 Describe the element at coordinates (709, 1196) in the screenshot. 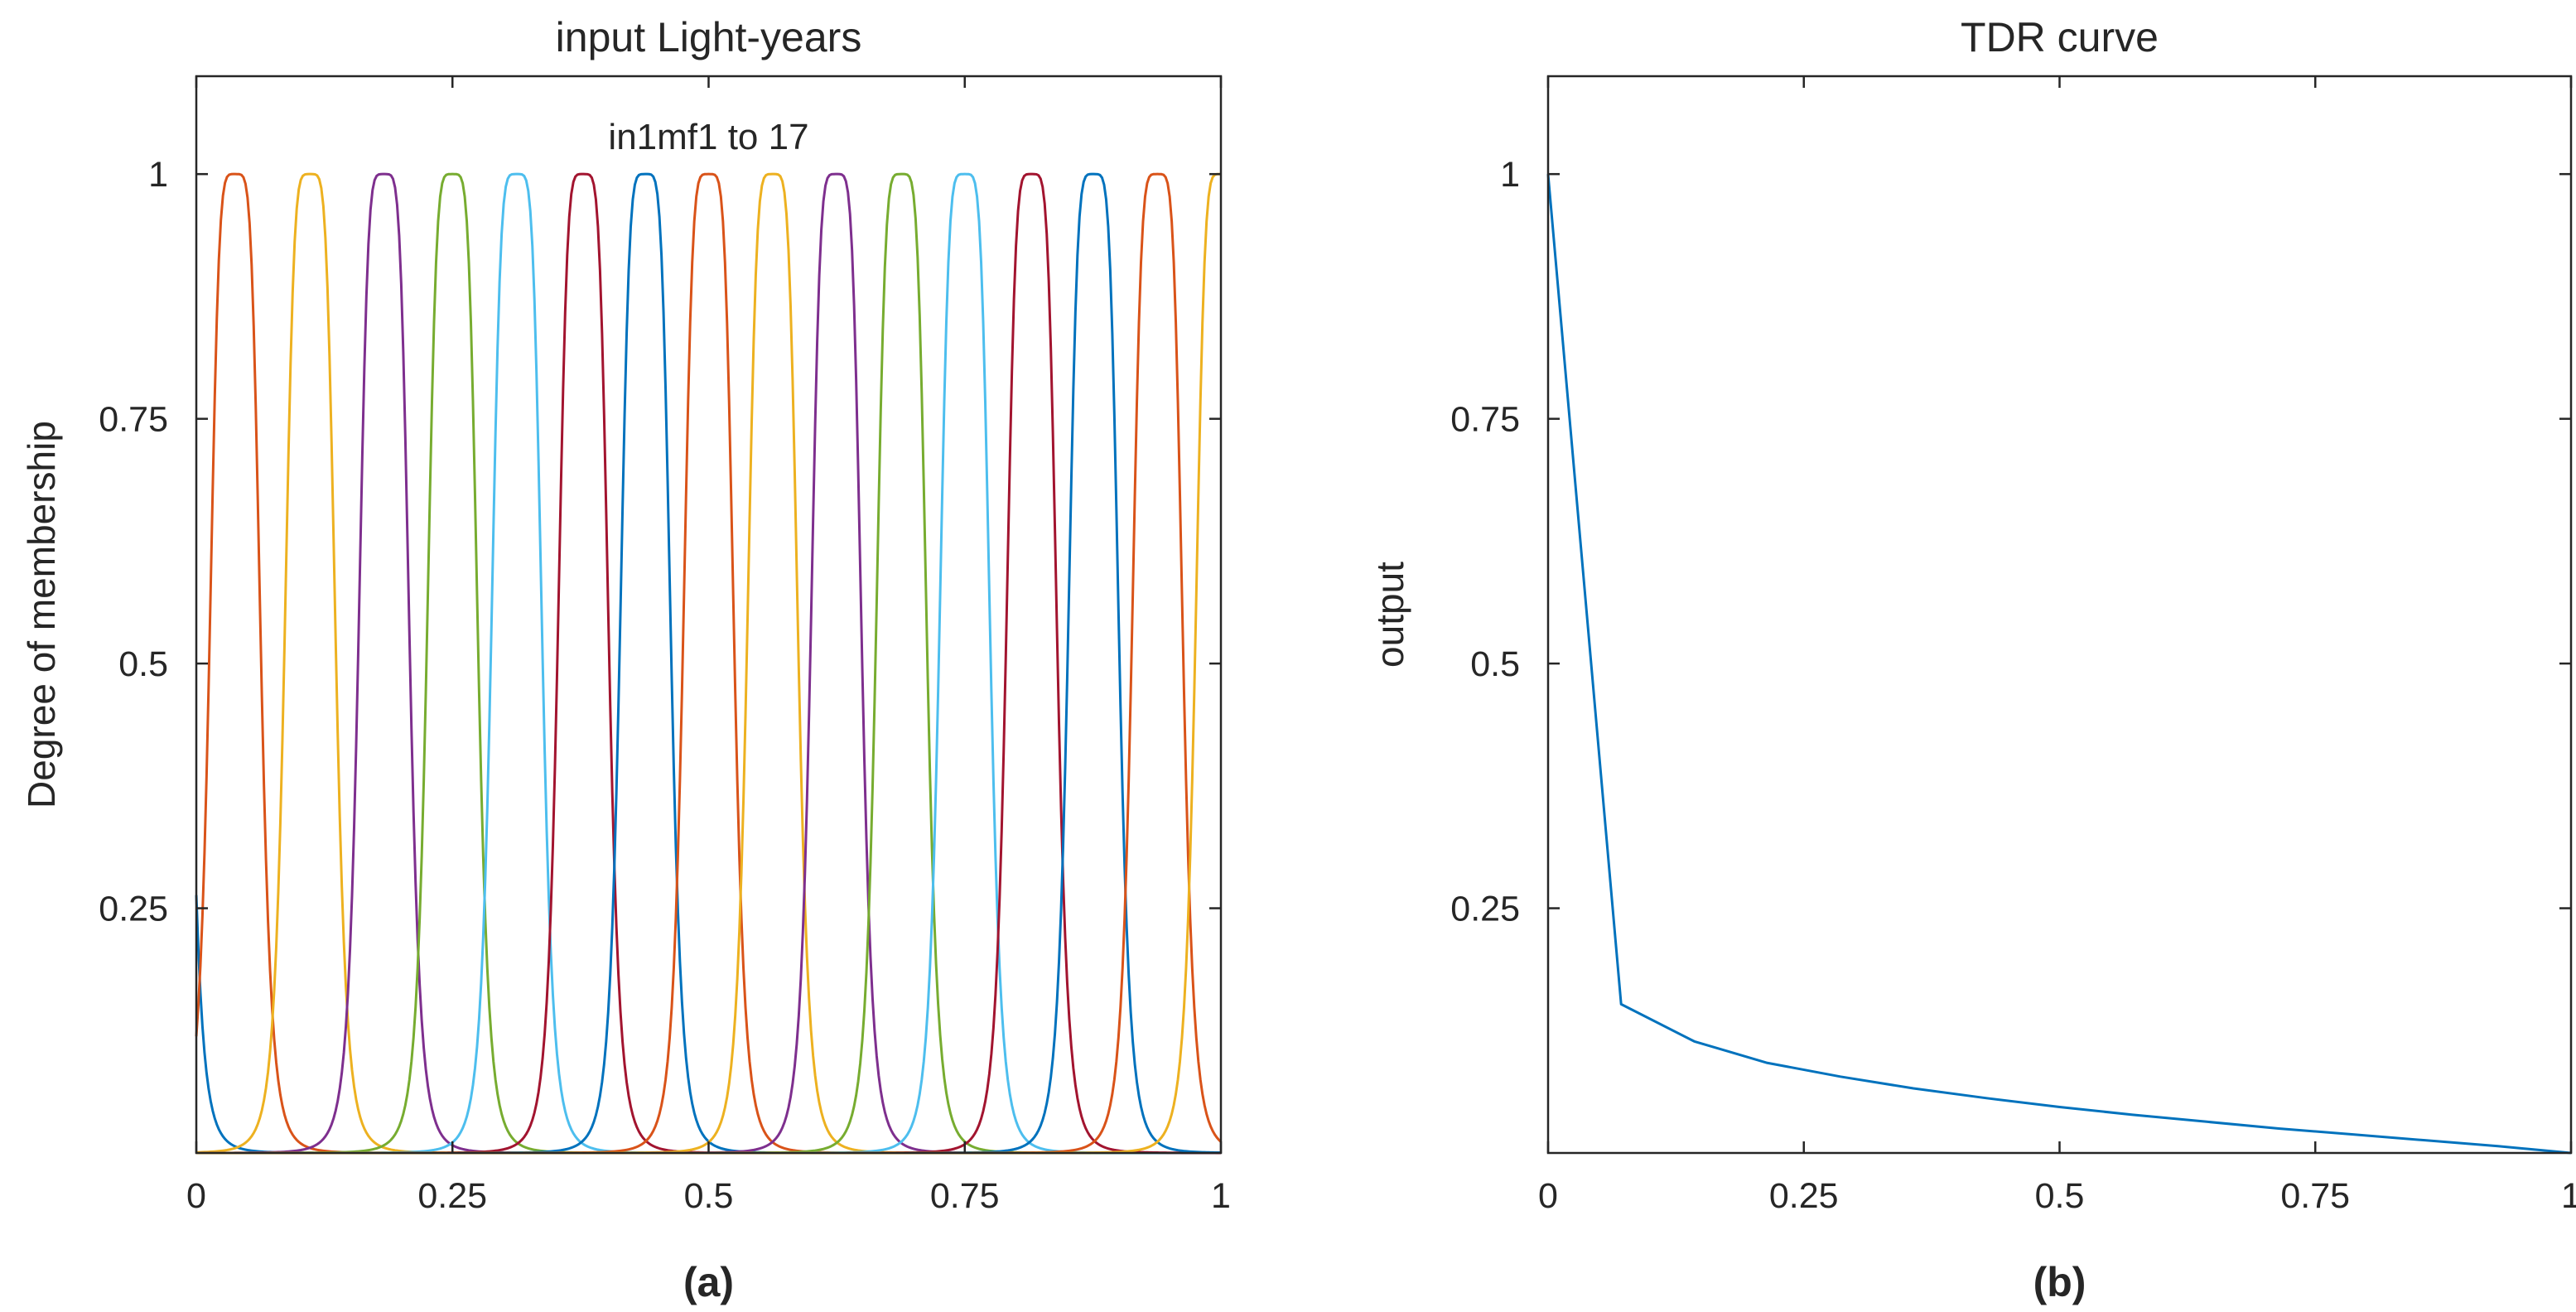

I see `chart-a-x-tick-label: 0.5` at that location.